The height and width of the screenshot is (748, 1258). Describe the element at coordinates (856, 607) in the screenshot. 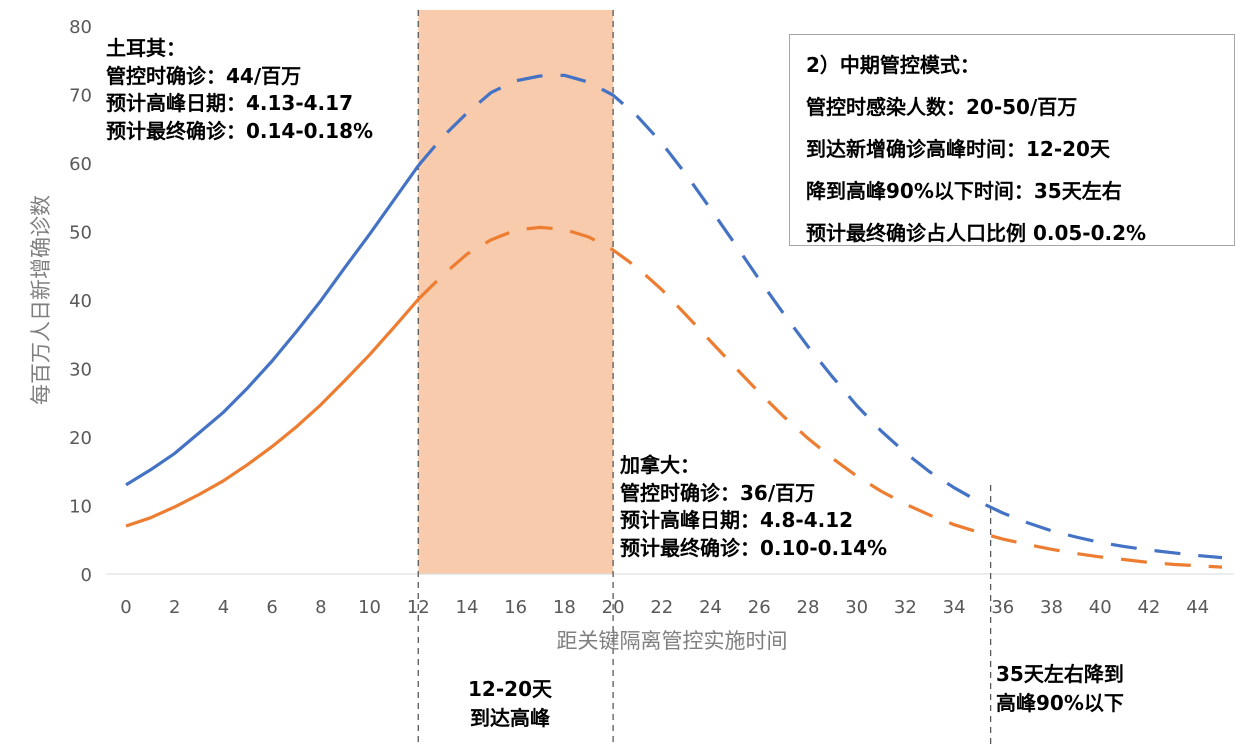

I see `x-tick-label: 30` at that location.